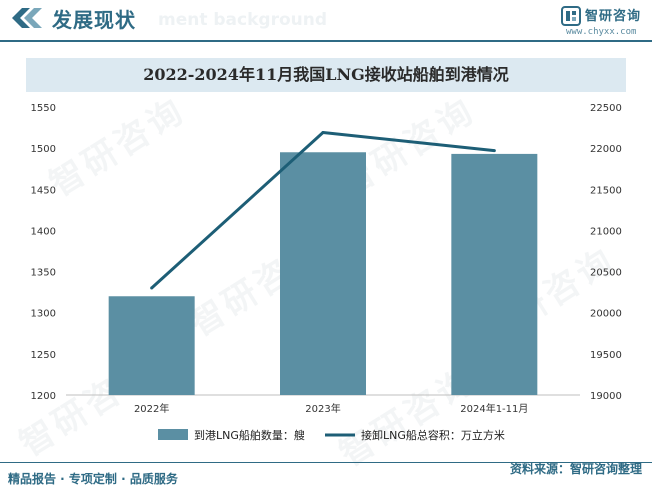  I want to click on y-right-tick-label: 19500, so click(606, 355).